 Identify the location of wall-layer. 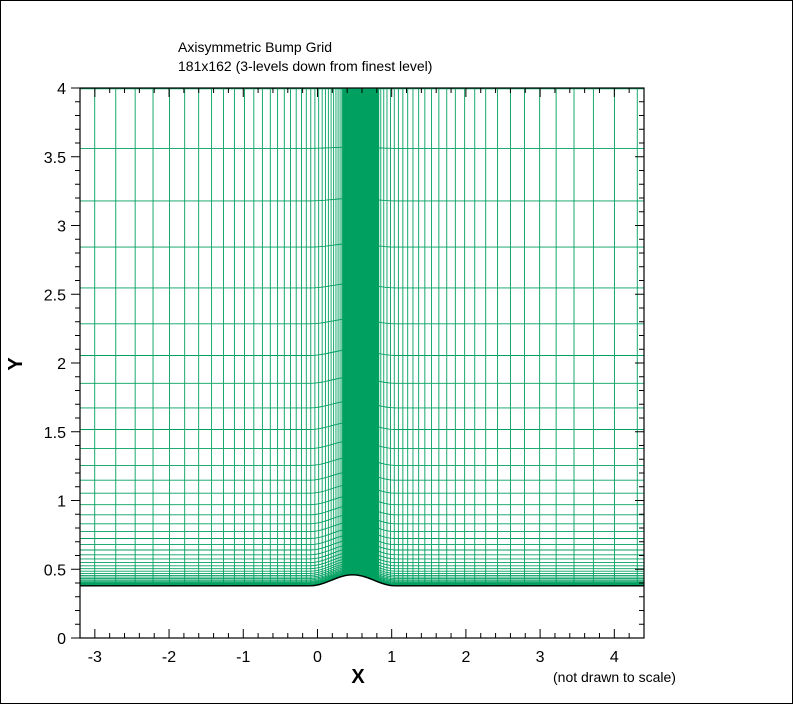
(362, 580).